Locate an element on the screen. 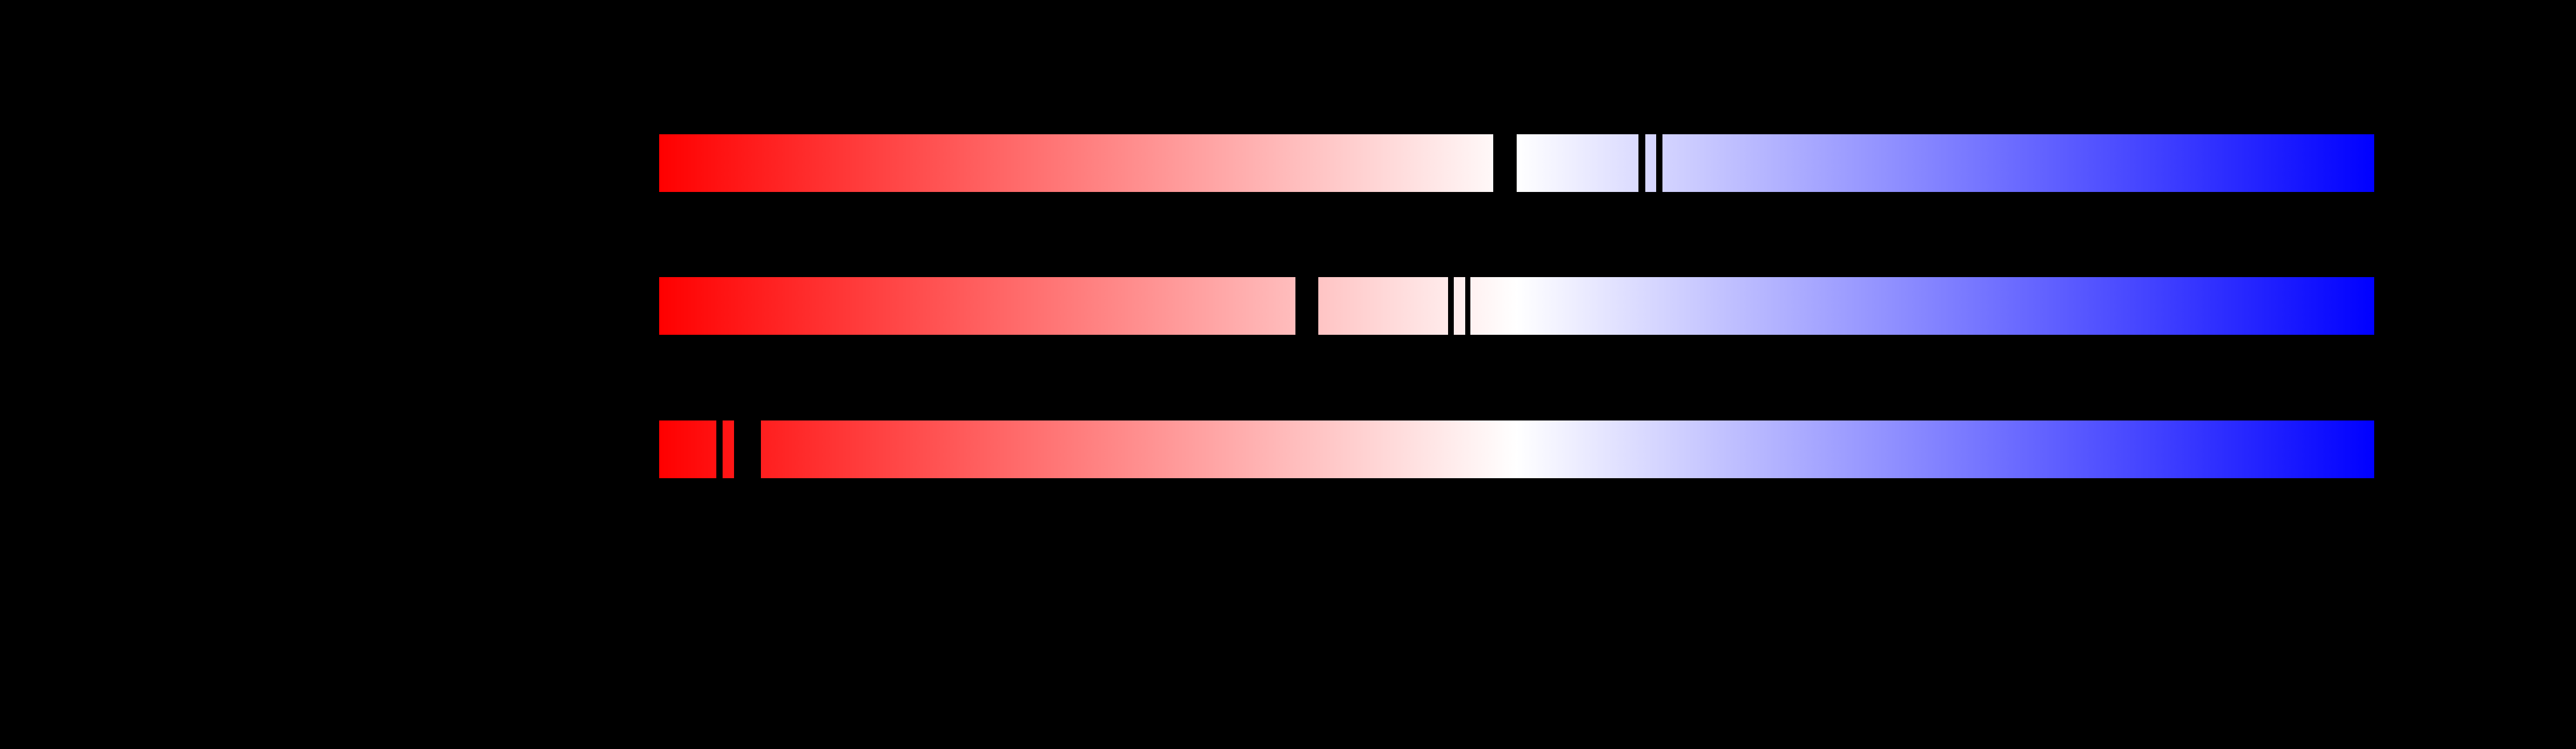 The image size is (2576, 749). gradient-bar-bottom is located at coordinates (1517, 449).